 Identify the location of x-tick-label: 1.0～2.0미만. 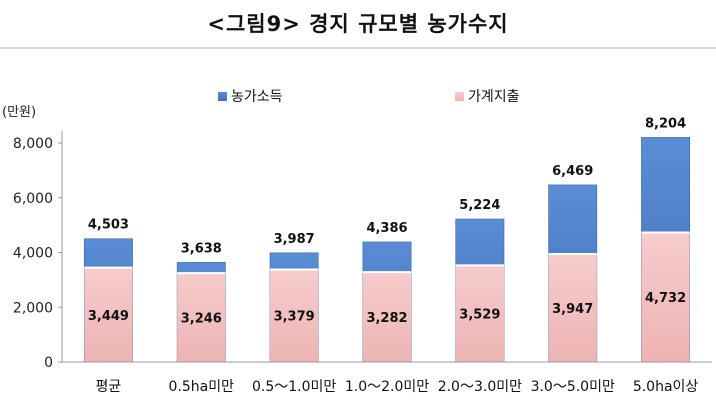
(387, 387).